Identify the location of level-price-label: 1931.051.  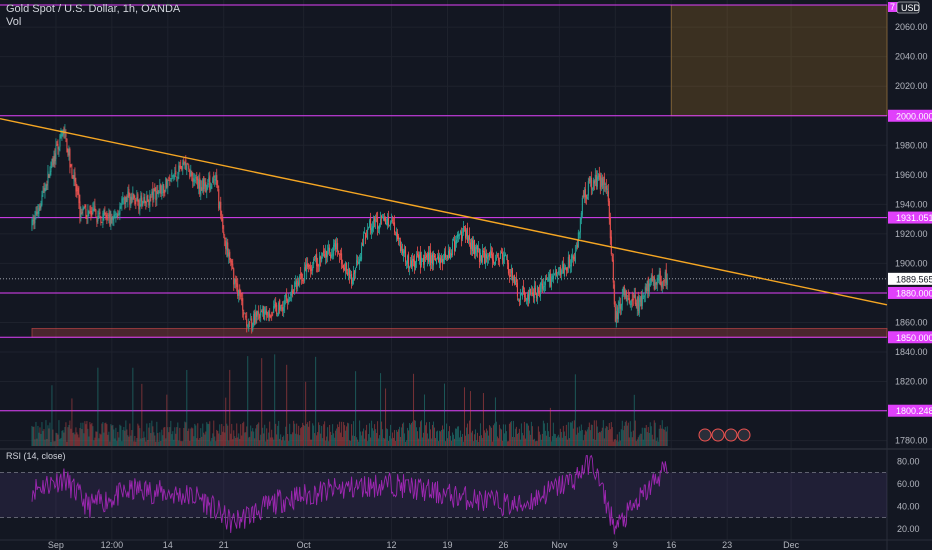
(914, 218).